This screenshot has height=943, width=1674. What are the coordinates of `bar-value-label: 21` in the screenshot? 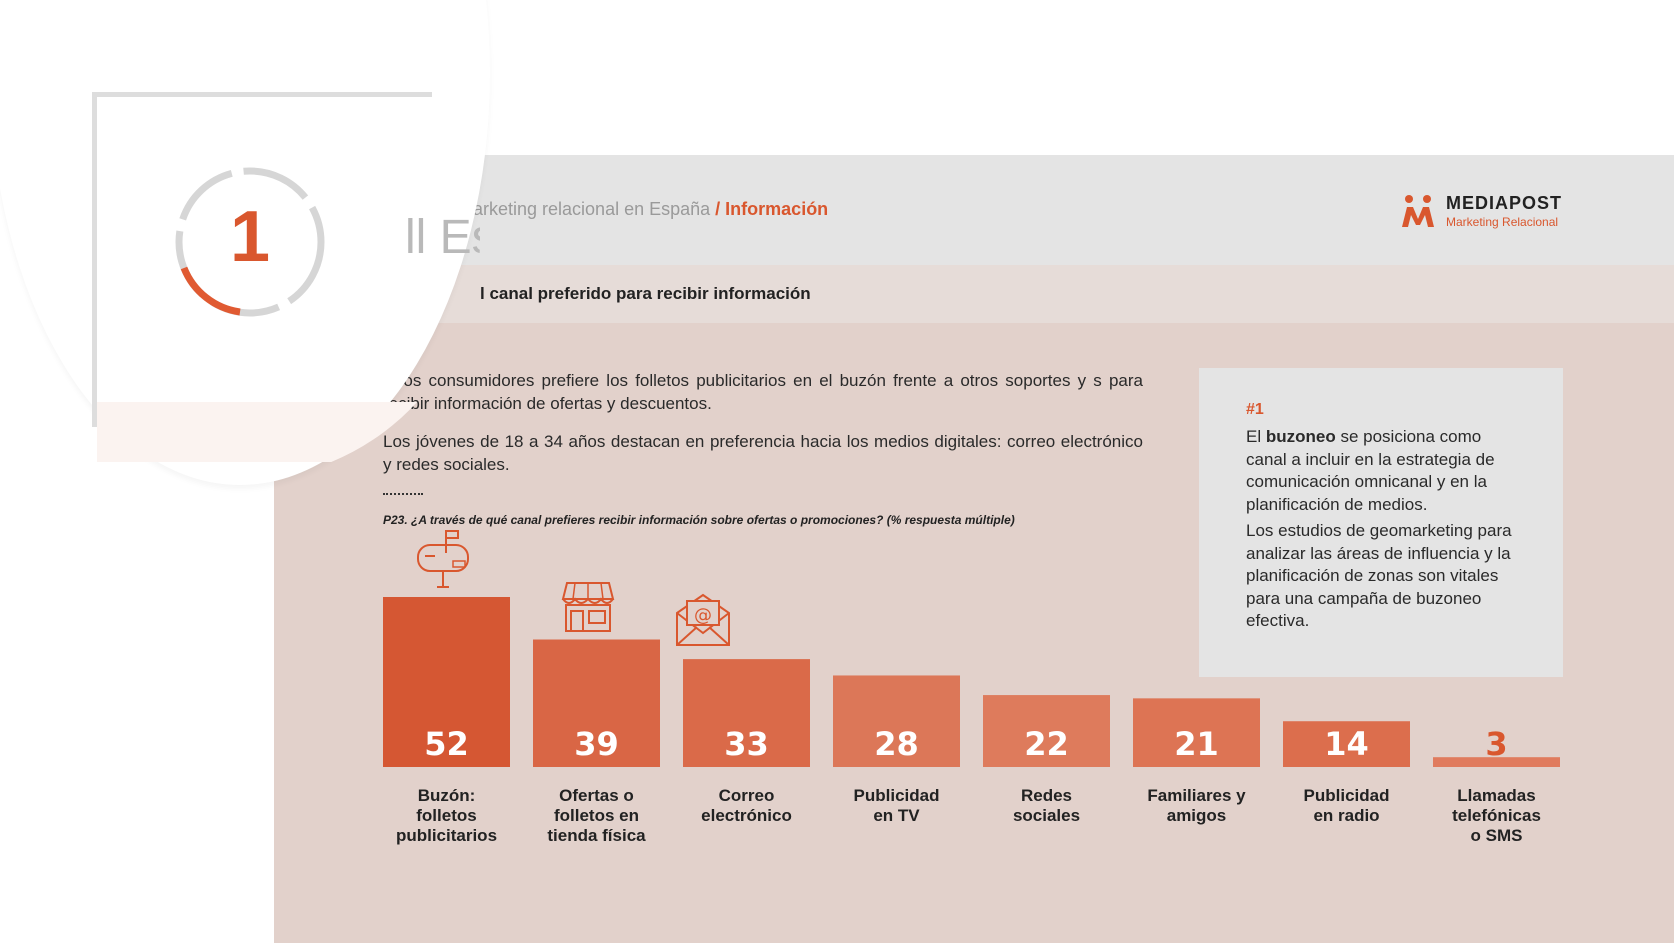 It's located at (1196, 744).